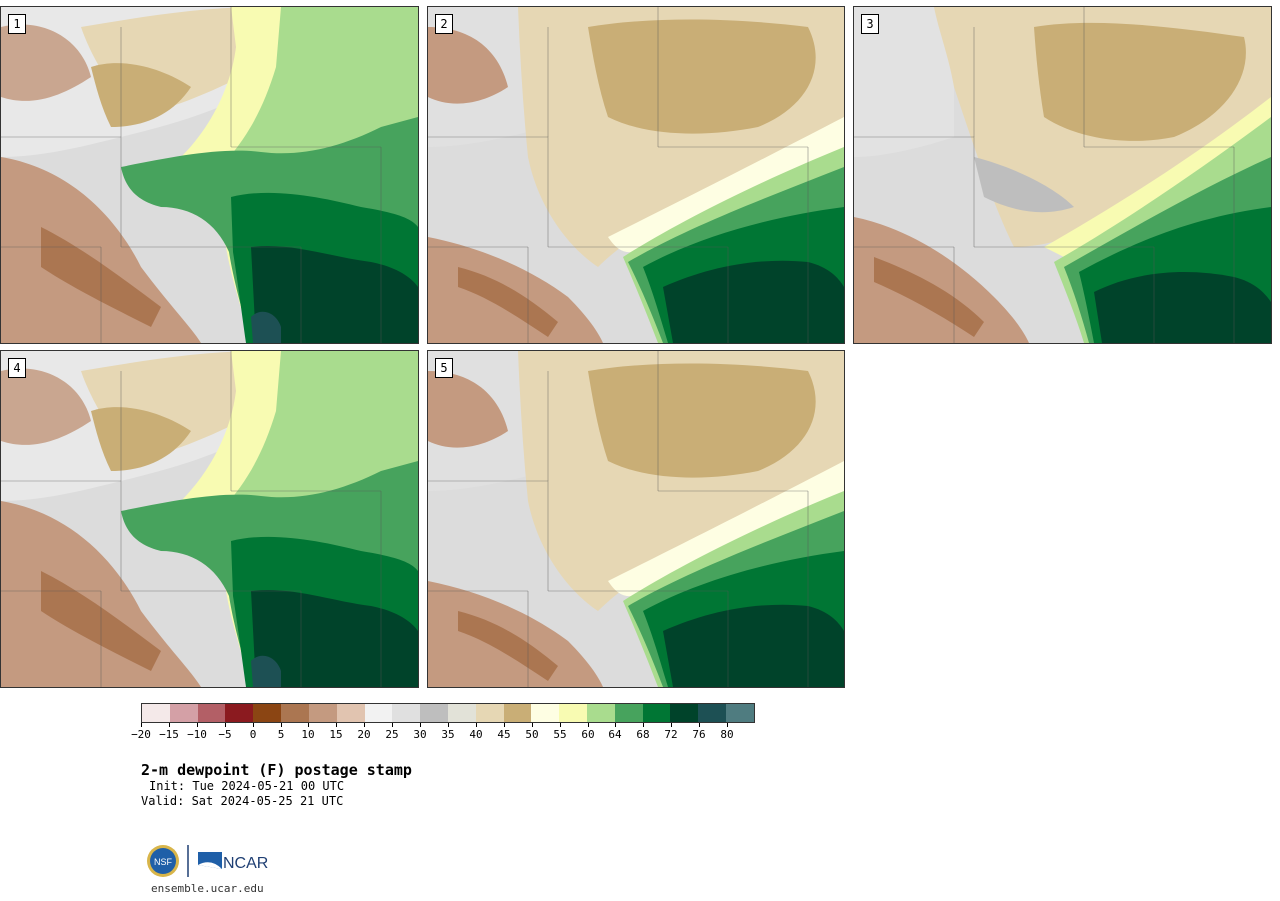  What do you see at coordinates (532, 734) in the screenshot?
I see `colorbar-tick-label: 50` at bounding box center [532, 734].